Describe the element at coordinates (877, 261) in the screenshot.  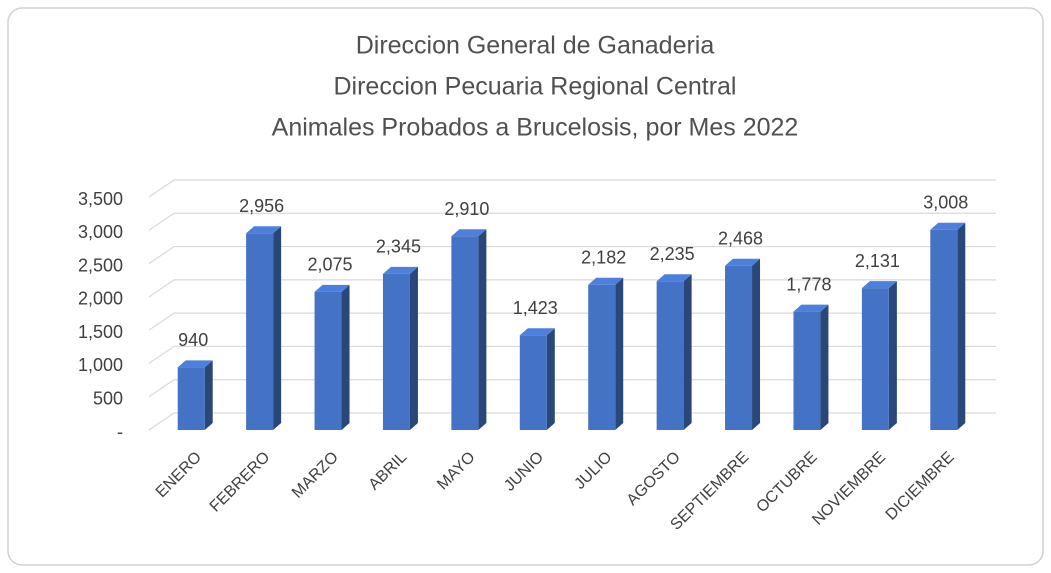
I see `data-label: 2,131` at that location.